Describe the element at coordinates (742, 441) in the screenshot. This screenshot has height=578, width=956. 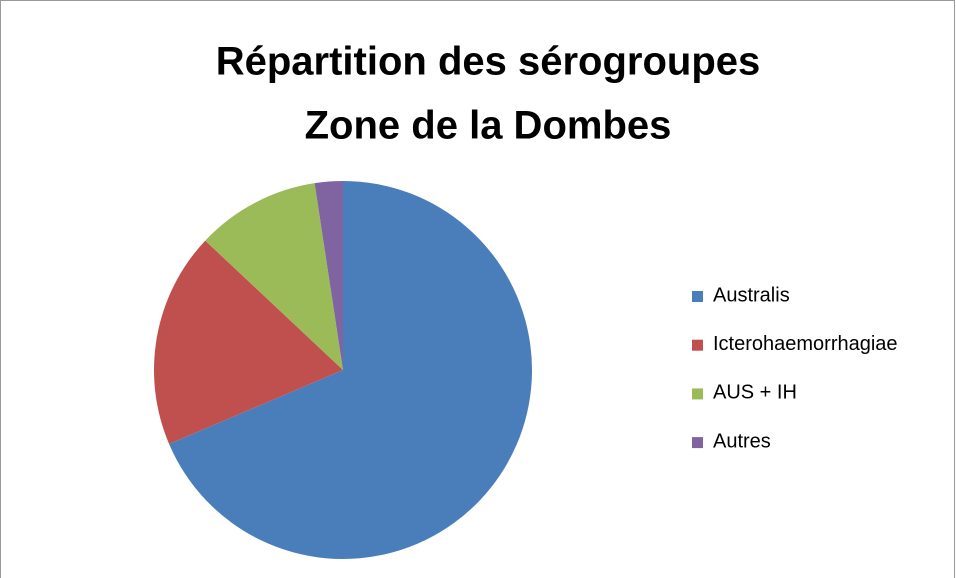
I see `legend-label: Autres` at that location.